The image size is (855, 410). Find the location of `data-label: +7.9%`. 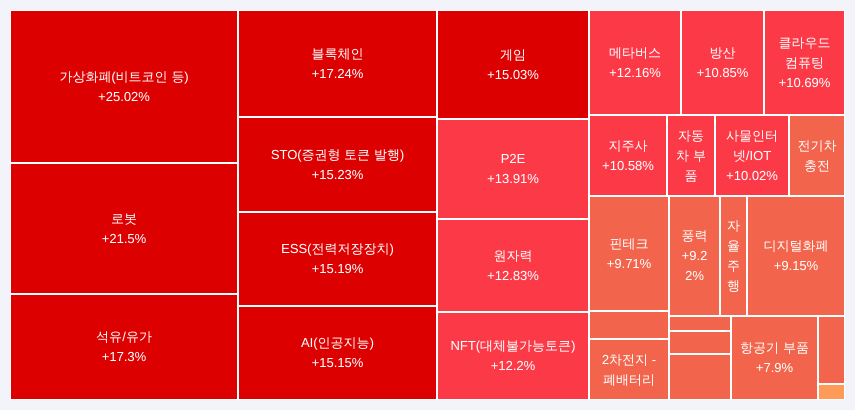

data-label: +7.9% is located at coordinates (775, 368).